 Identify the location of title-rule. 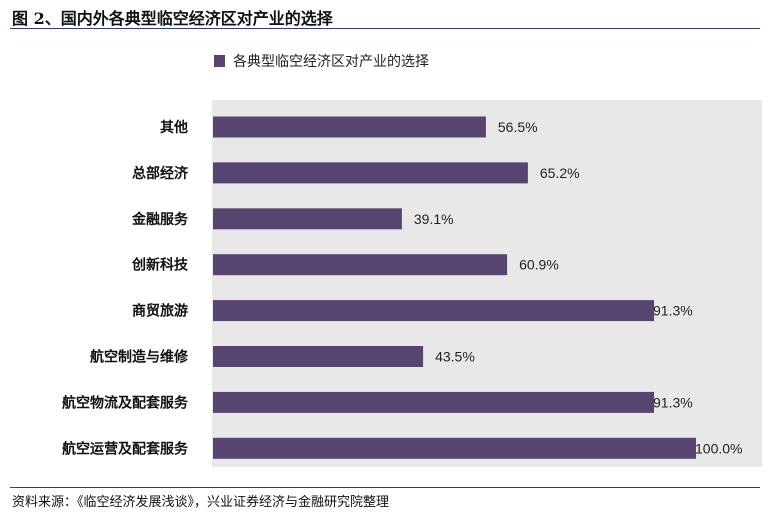
(385, 28).